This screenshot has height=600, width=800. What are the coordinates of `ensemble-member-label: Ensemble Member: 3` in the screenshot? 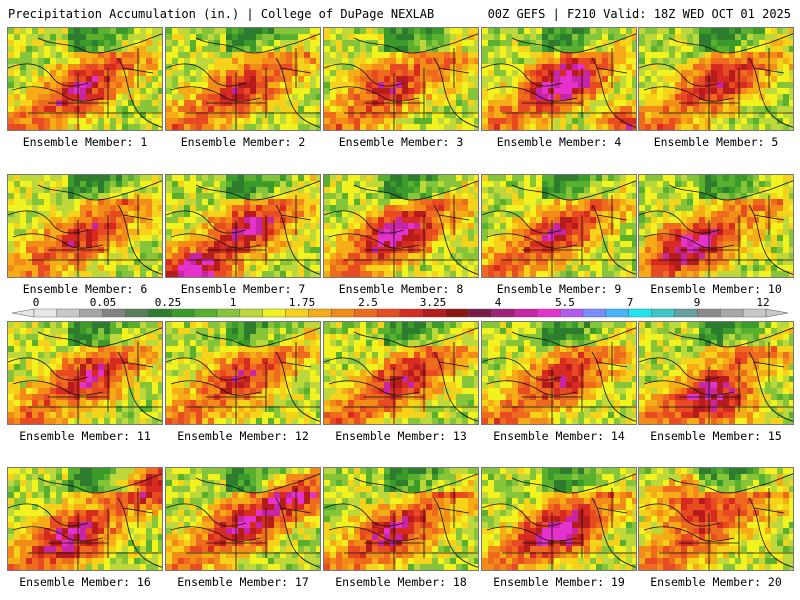 It's located at (401, 142).